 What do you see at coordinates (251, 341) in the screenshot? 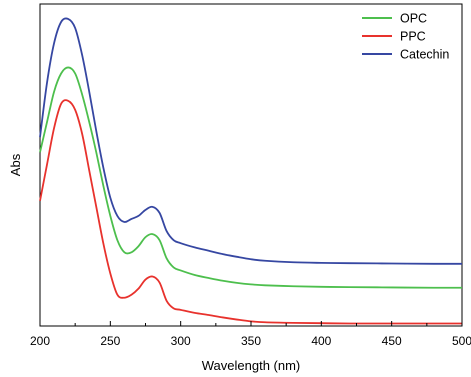
I see `x-tick-label: 350` at bounding box center [251, 341].